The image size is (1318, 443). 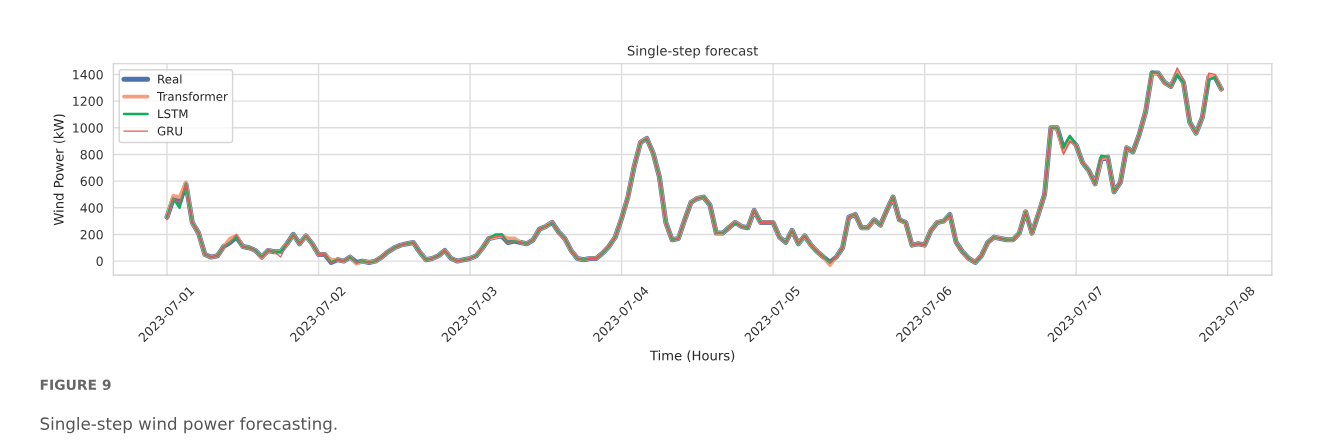 What do you see at coordinates (91, 181) in the screenshot?
I see `y-tick-label: 600` at bounding box center [91, 181].